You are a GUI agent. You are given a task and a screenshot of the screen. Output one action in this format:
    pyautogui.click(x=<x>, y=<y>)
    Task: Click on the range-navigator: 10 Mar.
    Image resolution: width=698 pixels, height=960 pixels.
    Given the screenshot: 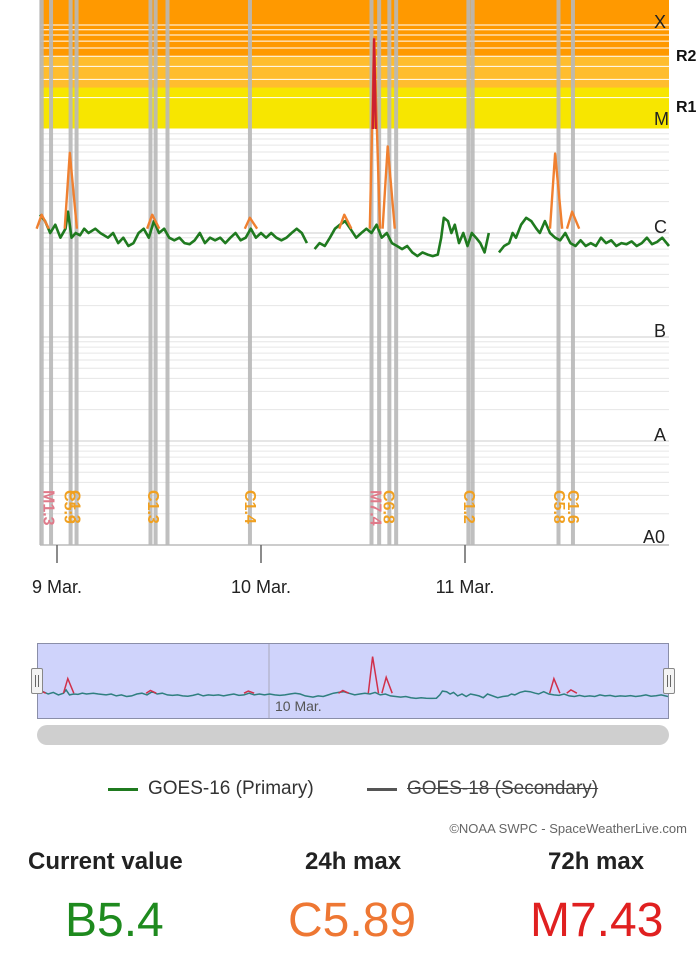 What is the action you would take?
    pyautogui.click(x=353, y=681)
    